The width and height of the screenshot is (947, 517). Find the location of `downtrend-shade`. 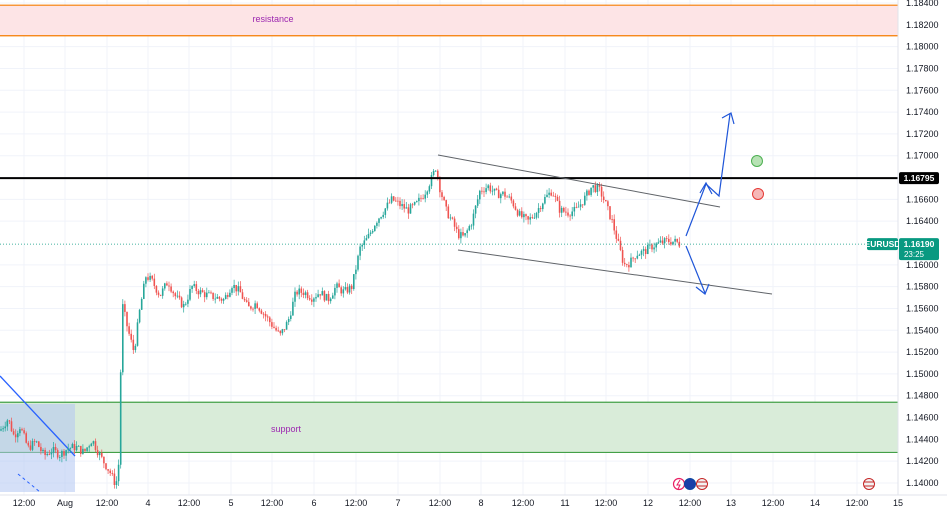

downtrend-shade is located at coordinates (37, 448).